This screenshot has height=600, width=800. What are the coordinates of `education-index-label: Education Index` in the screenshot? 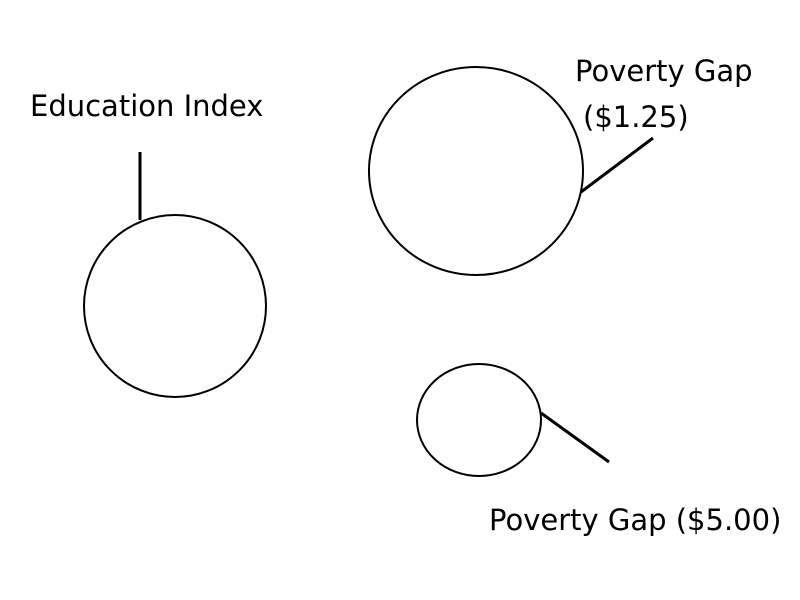 It's located at (147, 106).